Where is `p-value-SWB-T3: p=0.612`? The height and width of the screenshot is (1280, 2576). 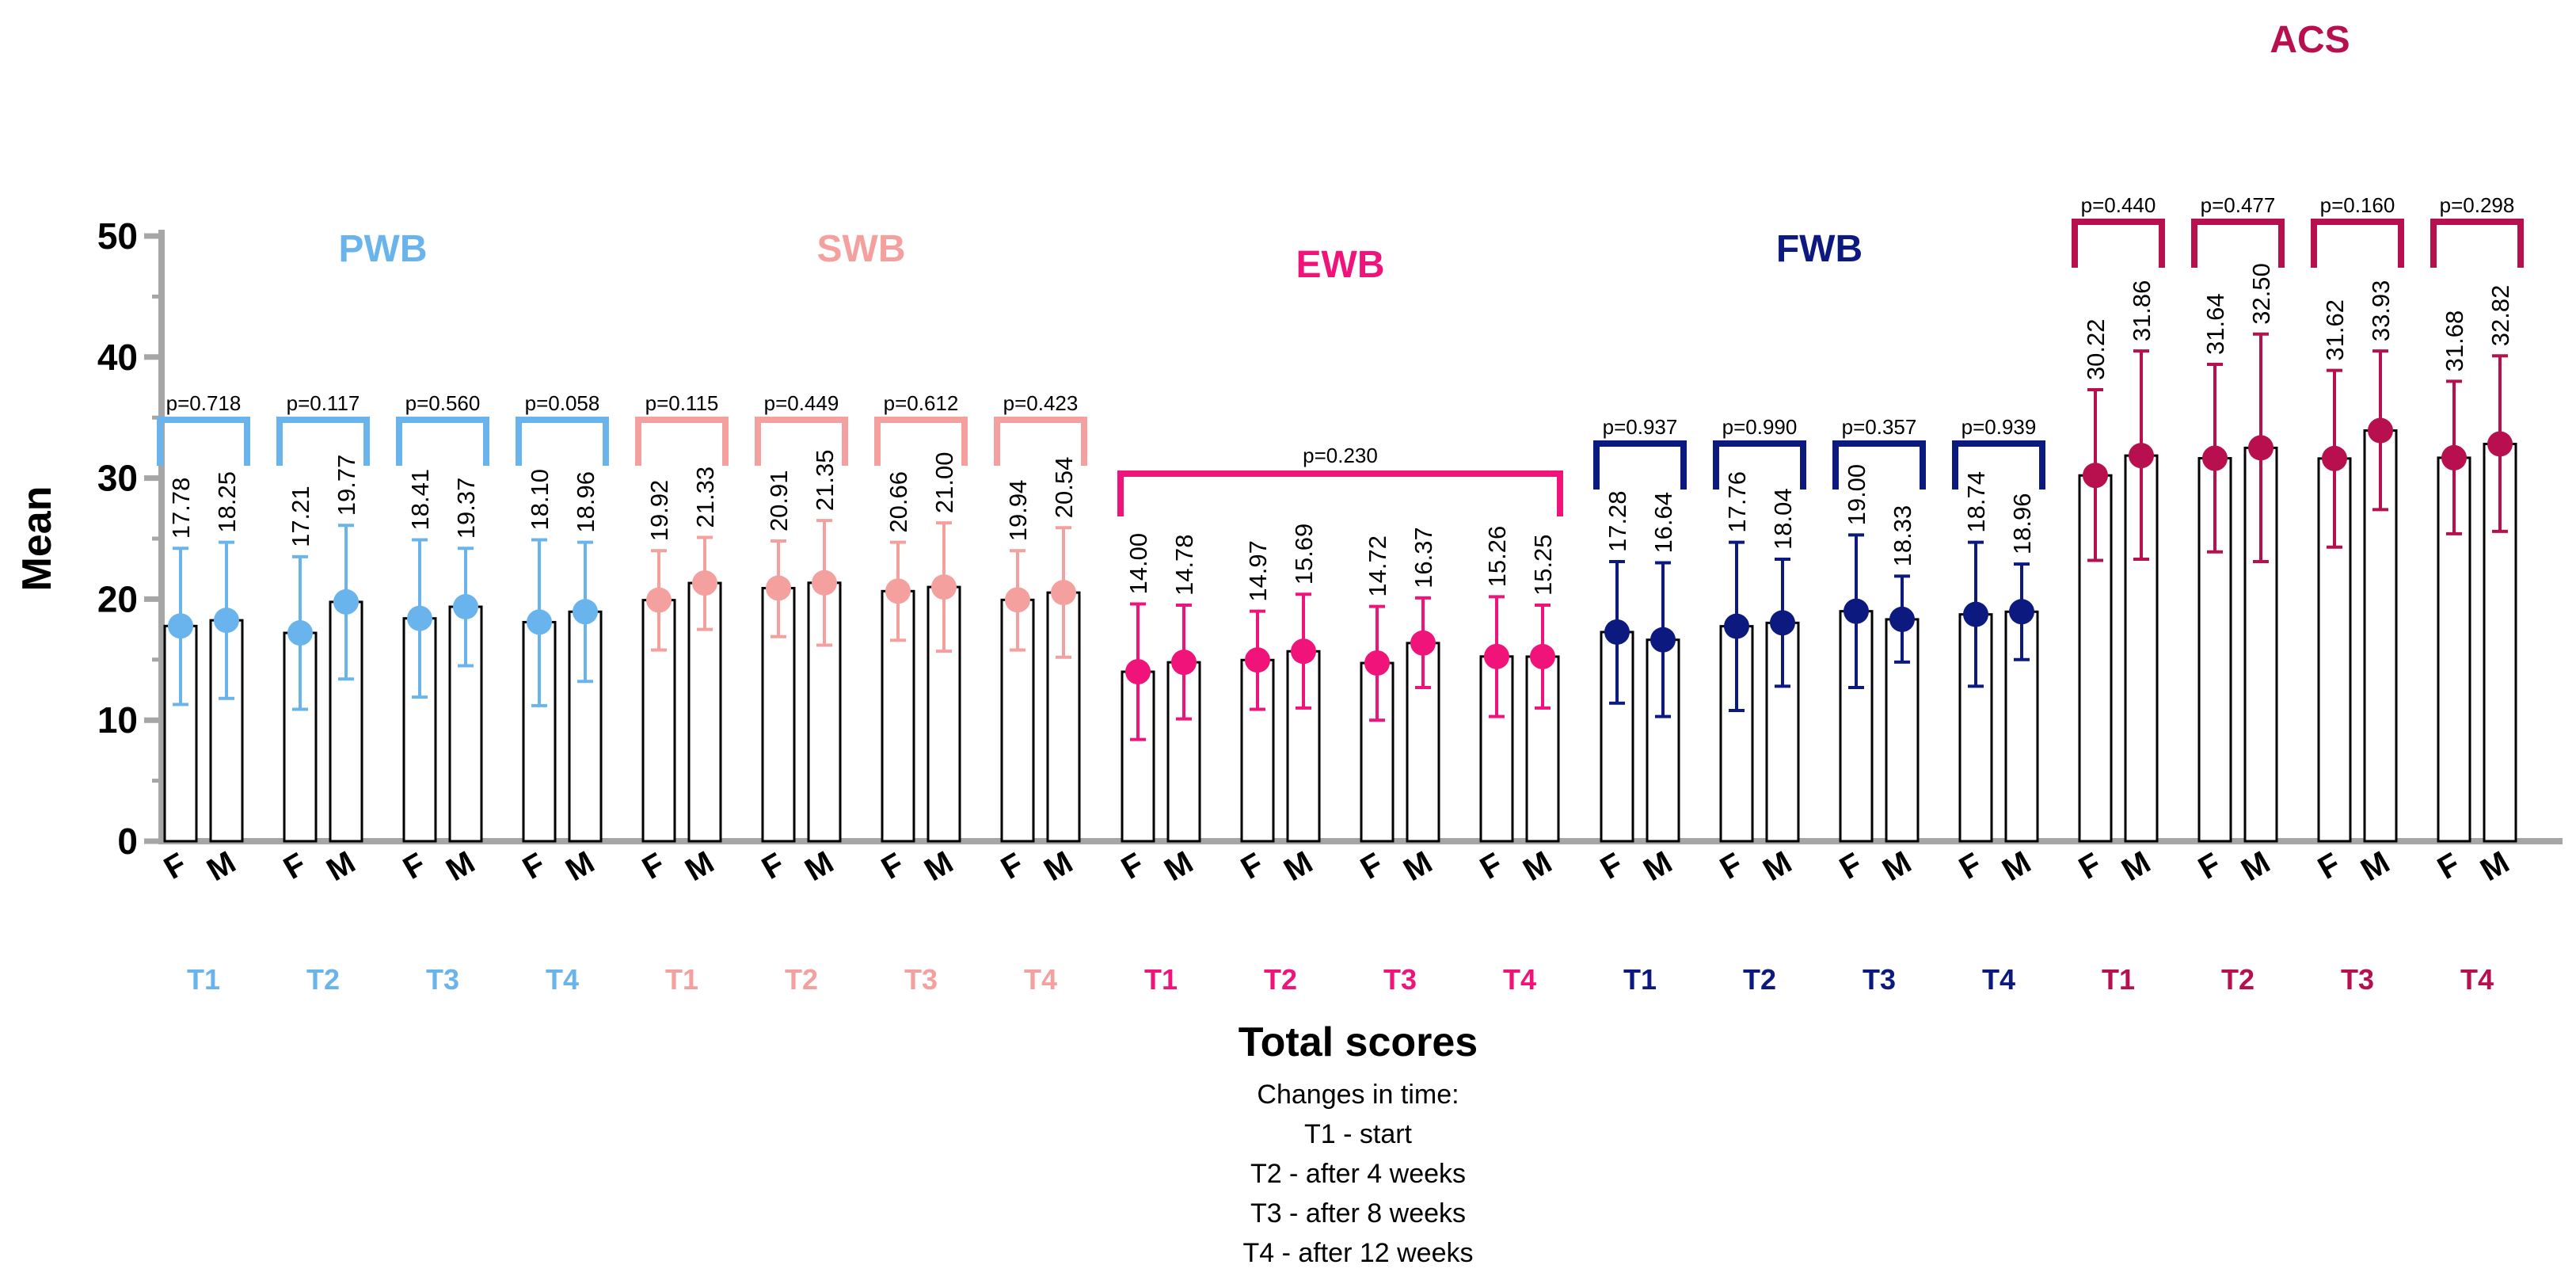
p-value-SWB-T3: p=0.612 is located at coordinates (921, 403).